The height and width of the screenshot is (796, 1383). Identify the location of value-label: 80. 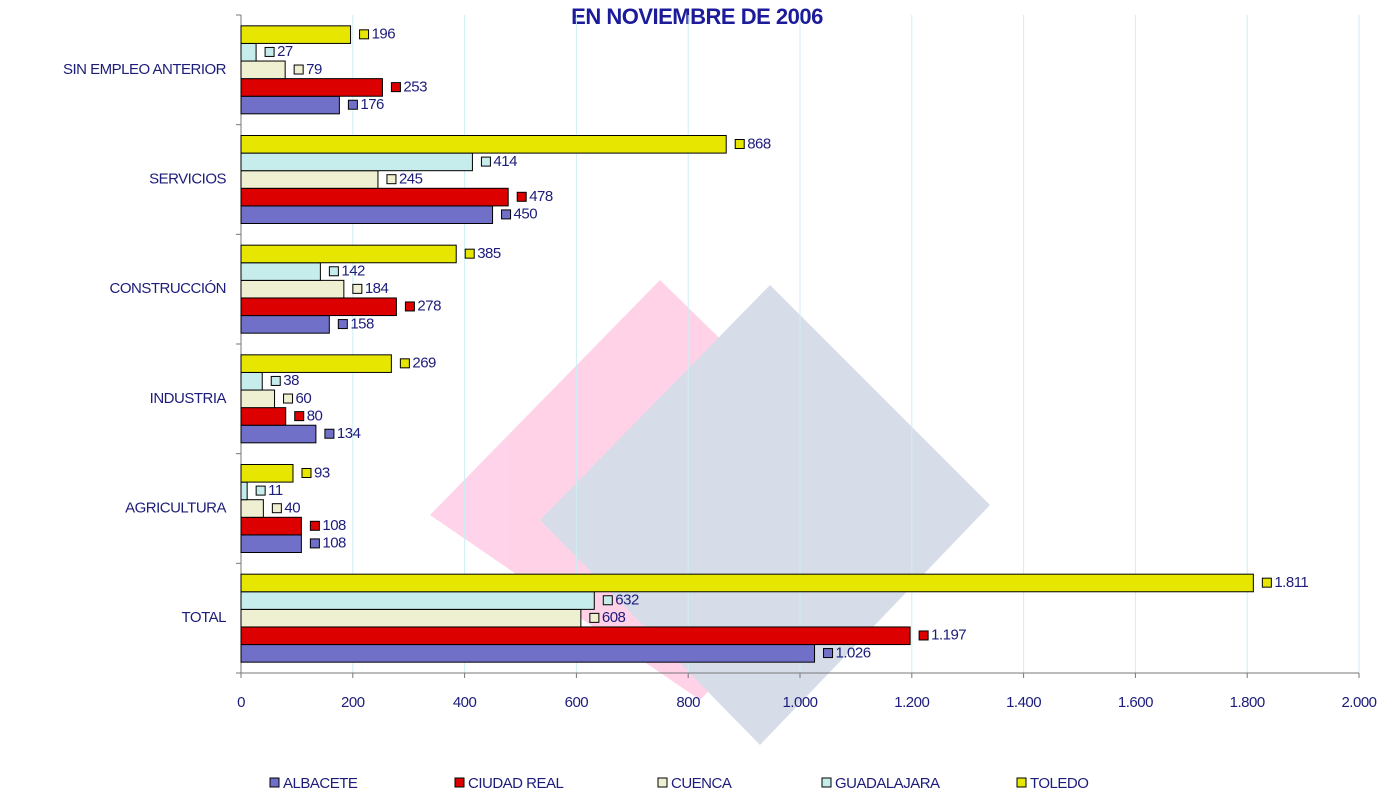
(315, 415).